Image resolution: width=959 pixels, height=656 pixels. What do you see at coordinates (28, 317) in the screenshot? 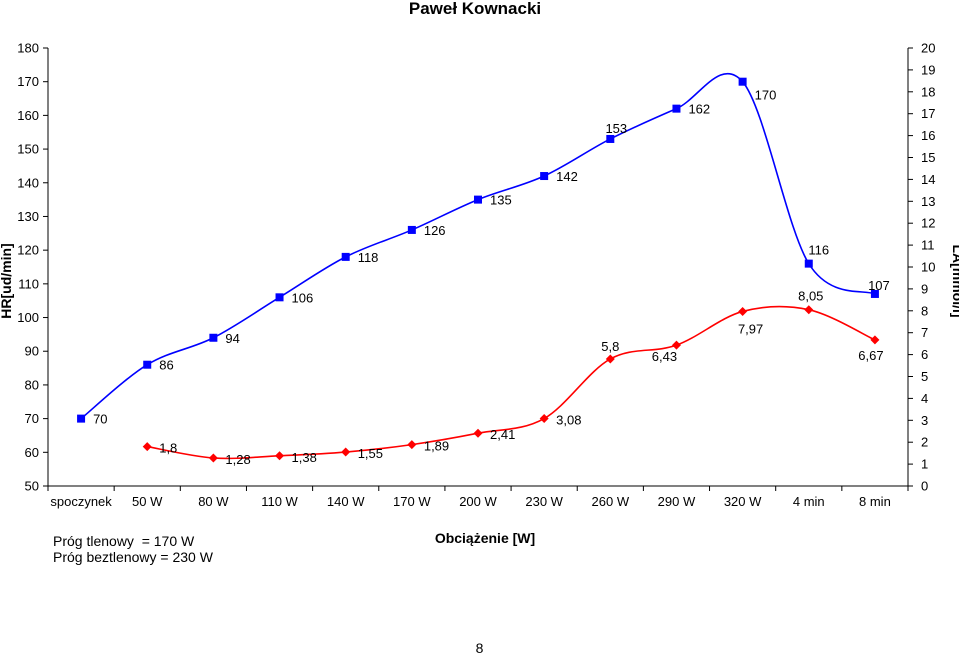
I see `y-left-tick-label: 100` at bounding box center [28, 317].